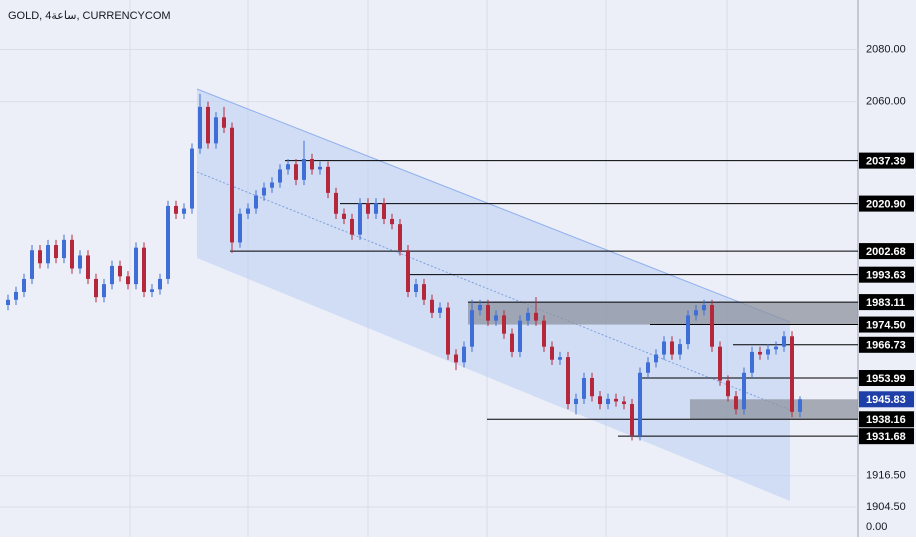 The height and width of the screenshot is (542, 916). Describe the element at coordinates (886, 252) in the screenshot. I see `level-label: 2002.68` at that location.